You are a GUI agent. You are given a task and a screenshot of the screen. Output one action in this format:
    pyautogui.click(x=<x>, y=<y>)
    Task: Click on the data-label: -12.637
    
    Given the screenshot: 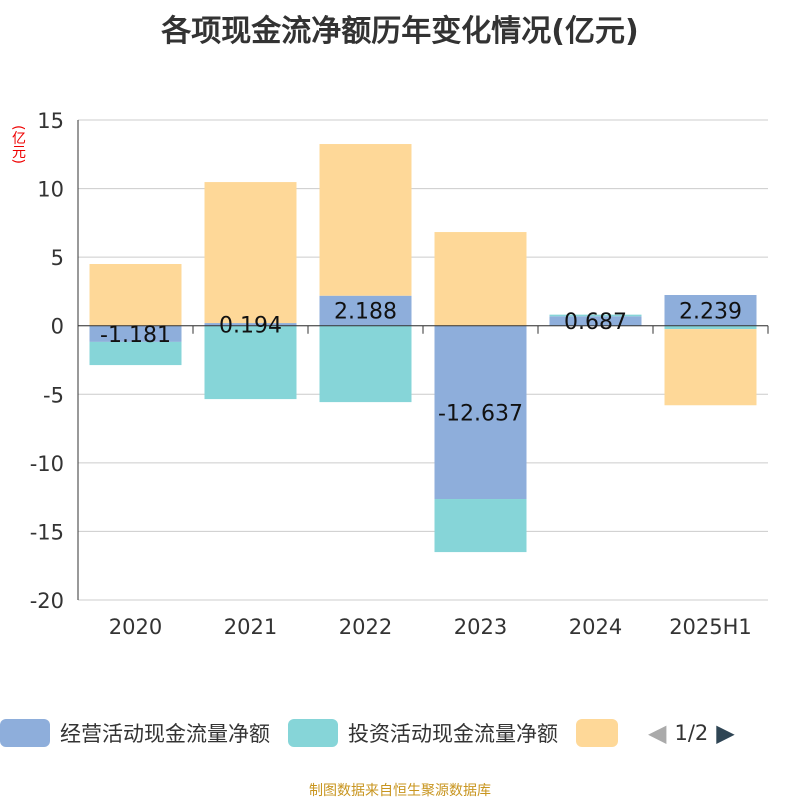 What is the action you would take?
    pyautogui.click(x=480, y=413)
    